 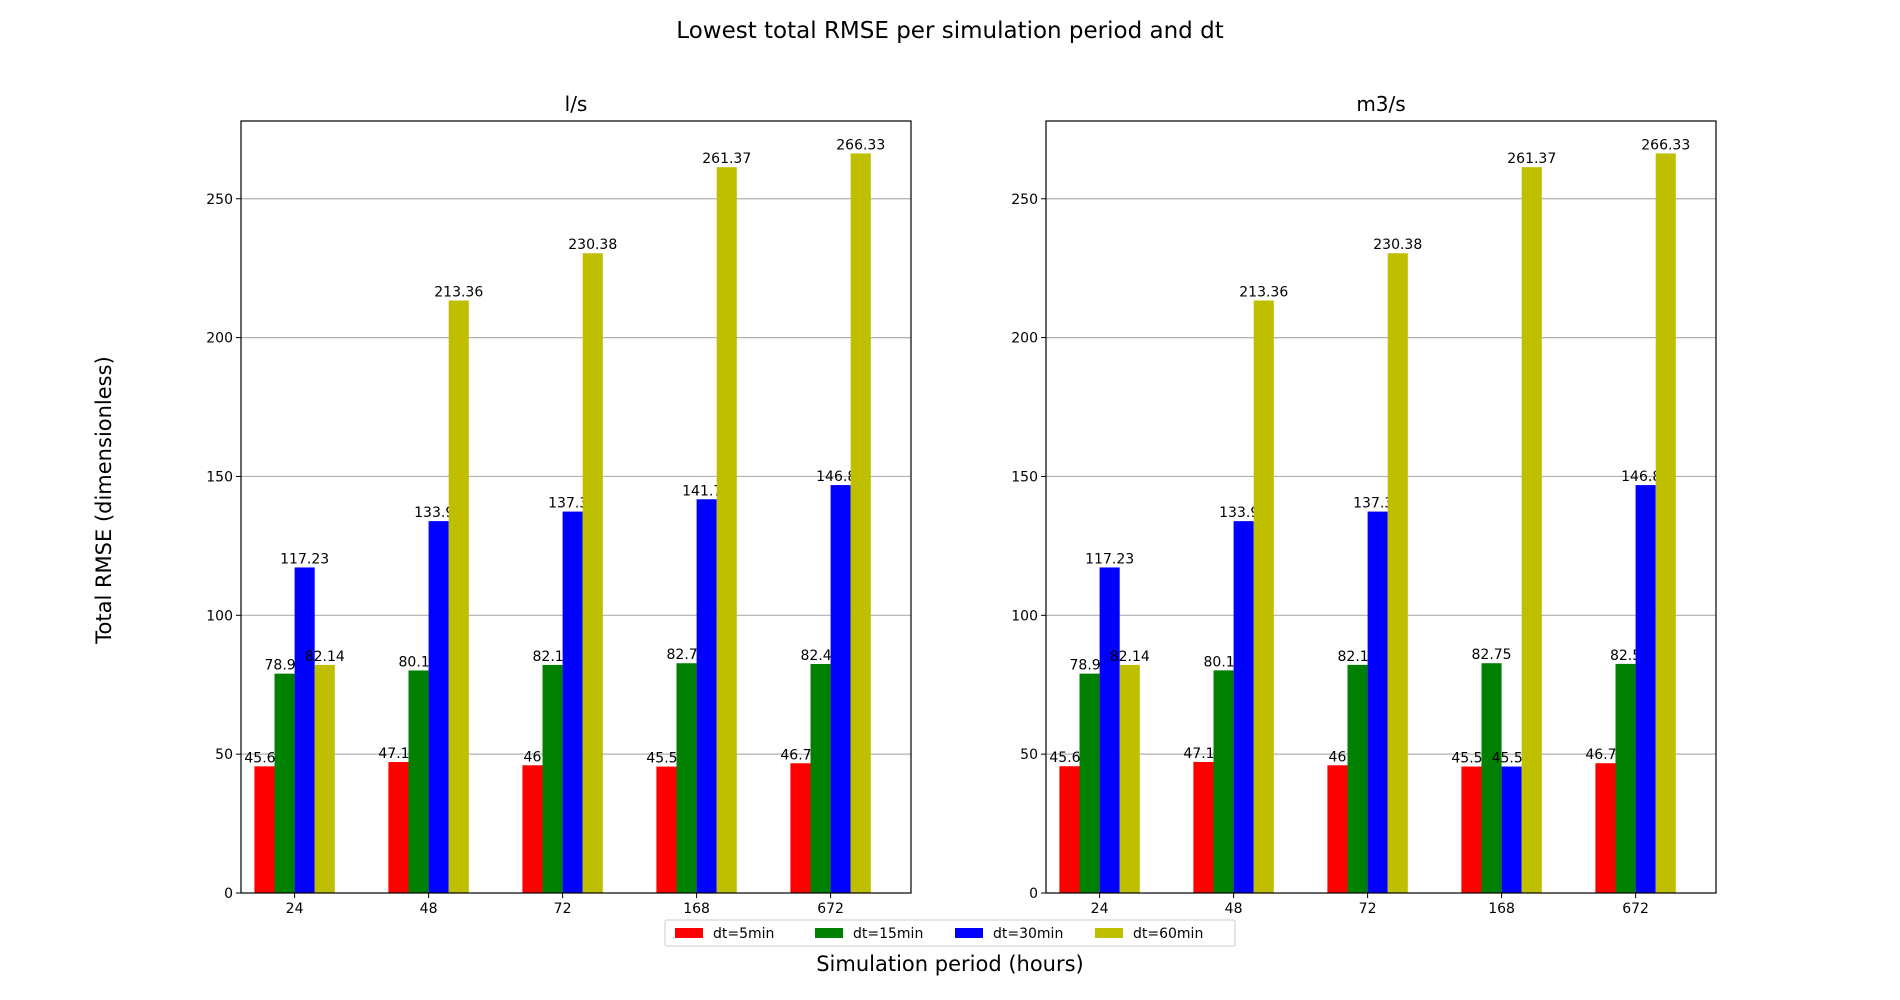 What do you see at coordinates (1069, 758) in the screenshot?
I see `data-label: 45.65` at bounding box center [1069, 758].